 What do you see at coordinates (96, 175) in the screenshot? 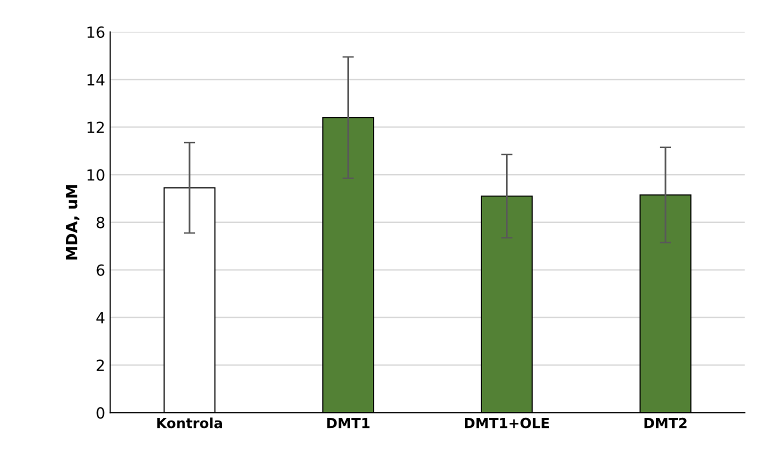
I see `y-tick-label: 10` at bounding box center [96, 175].